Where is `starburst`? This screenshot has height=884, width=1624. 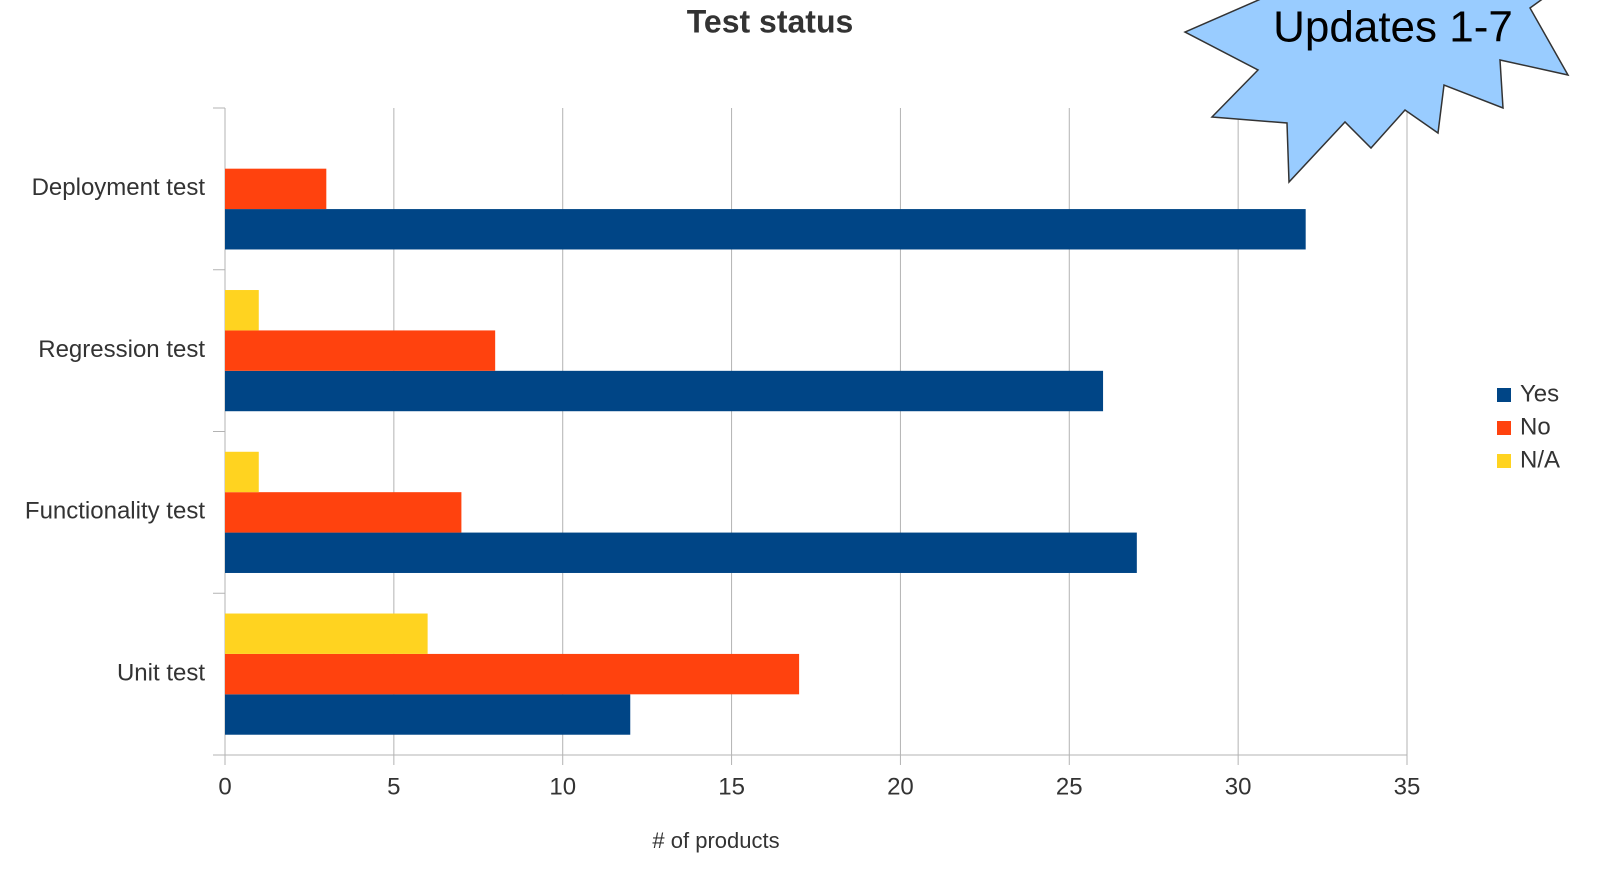 starburst is located at coordinates (1376, 92).